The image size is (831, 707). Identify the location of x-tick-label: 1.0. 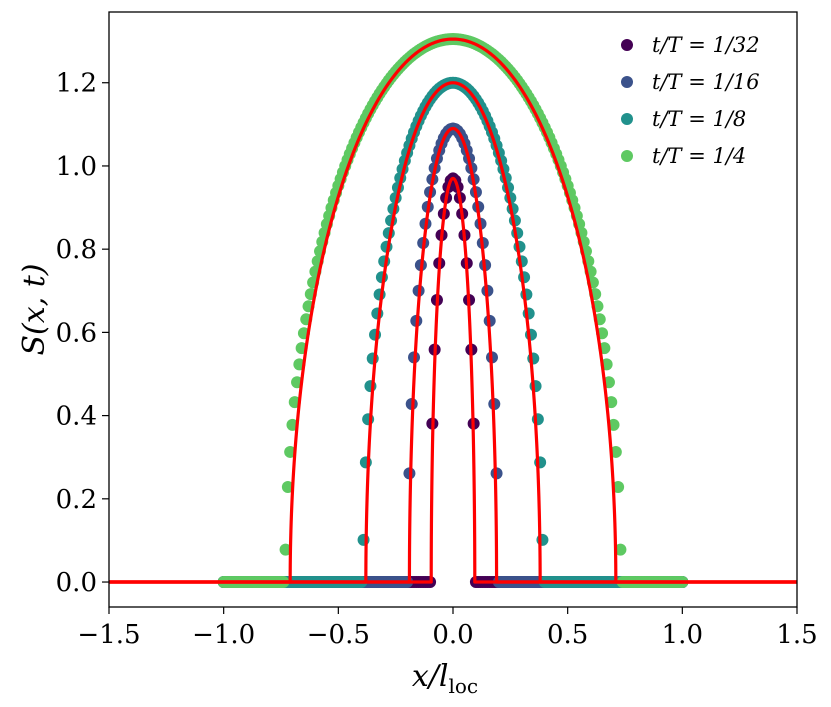
(682, 635).